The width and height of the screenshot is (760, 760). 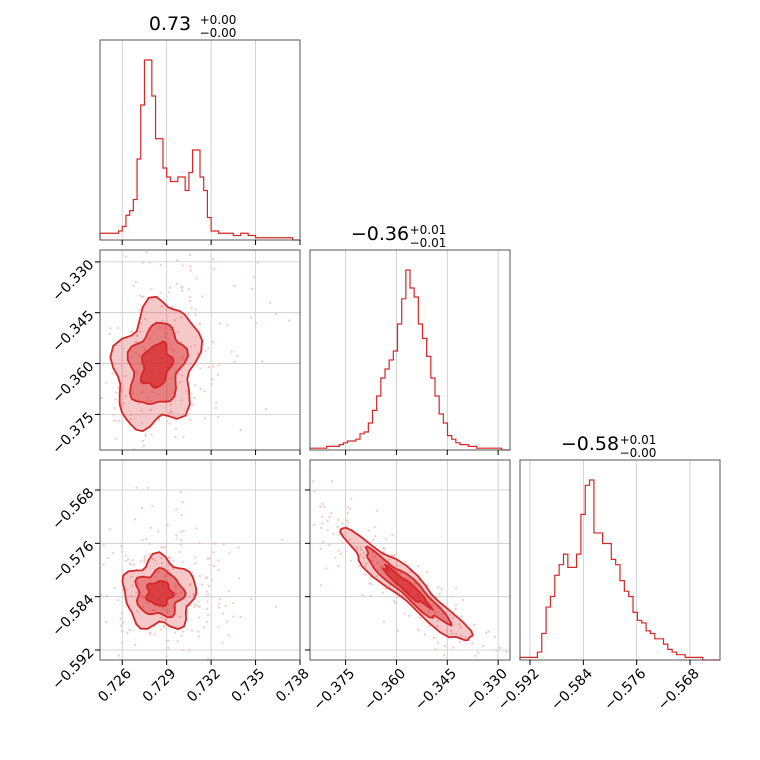 I want to click on param-title-2: −0.58, so click(x=590, y=444).